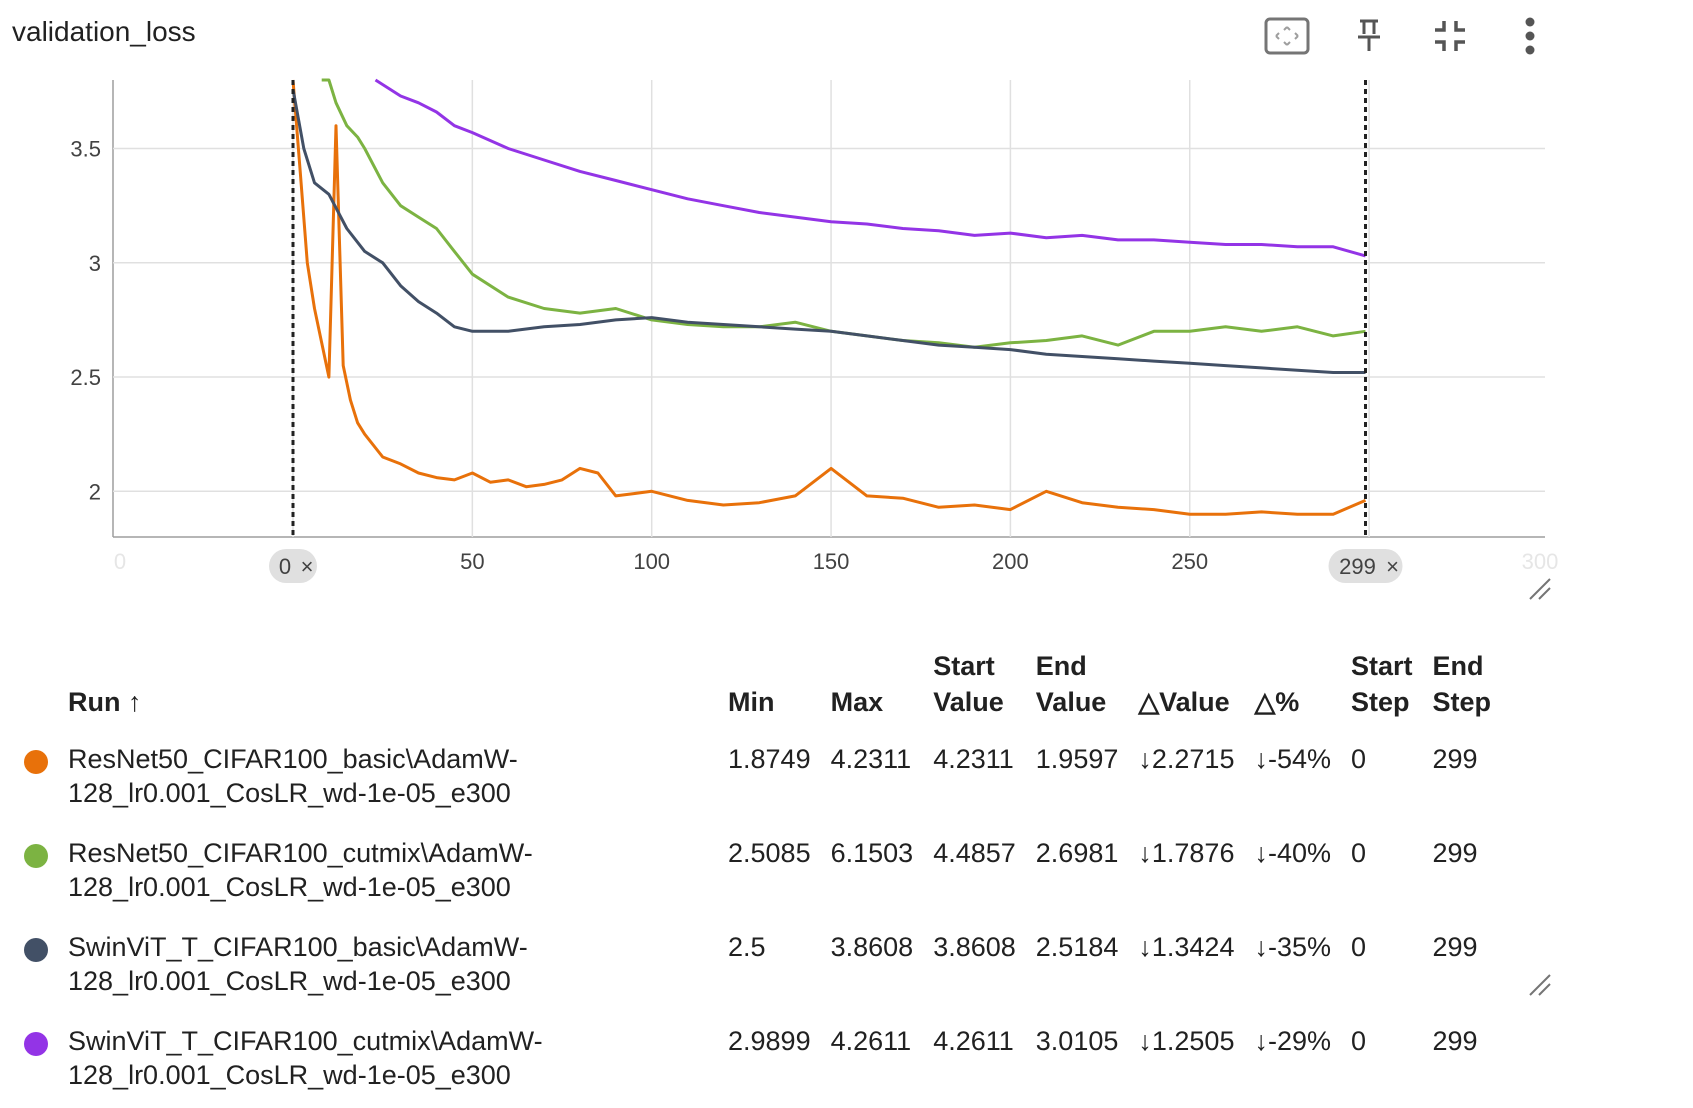 The width and height of the screenshot is (1693, 1108). What do you see at coordinates (857, 702) in the screenshot?
I see `column-max: Max` at bounding box center [857, 702].